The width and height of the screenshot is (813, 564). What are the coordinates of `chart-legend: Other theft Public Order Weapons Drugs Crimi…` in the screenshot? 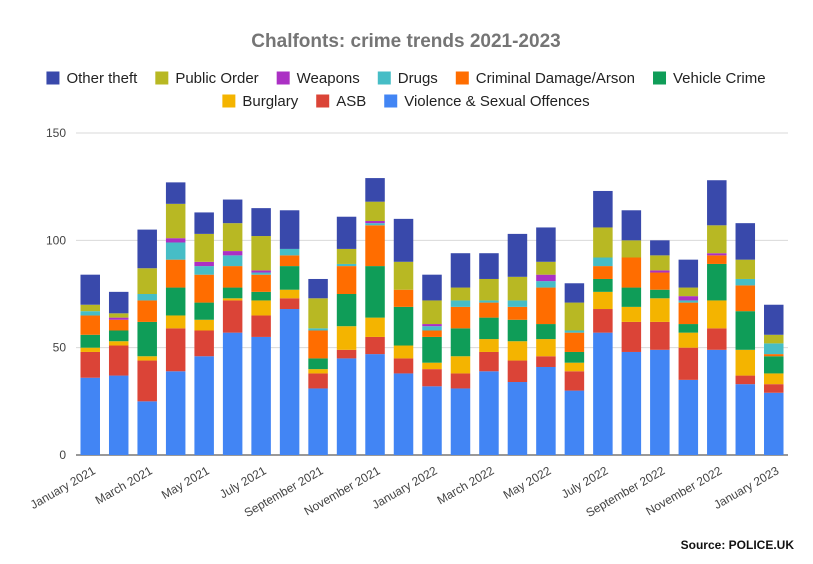 It's located at (406, 90).